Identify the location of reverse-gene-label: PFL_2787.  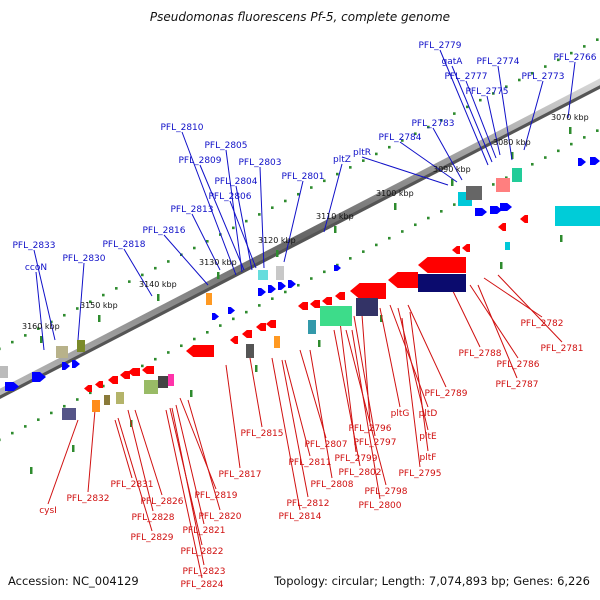
(516, 385).